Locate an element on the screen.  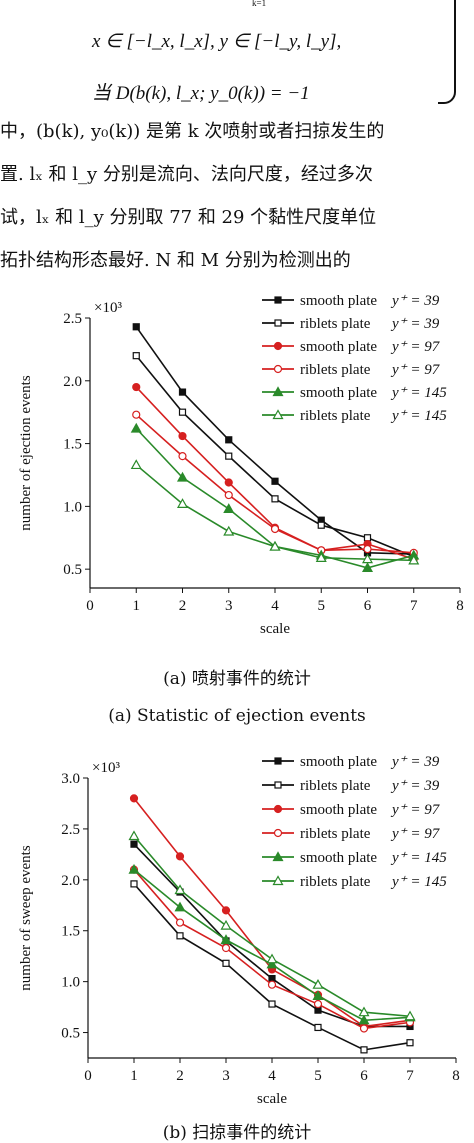
y-tick-label: 0.5 is located at coordinates (70, 1034).